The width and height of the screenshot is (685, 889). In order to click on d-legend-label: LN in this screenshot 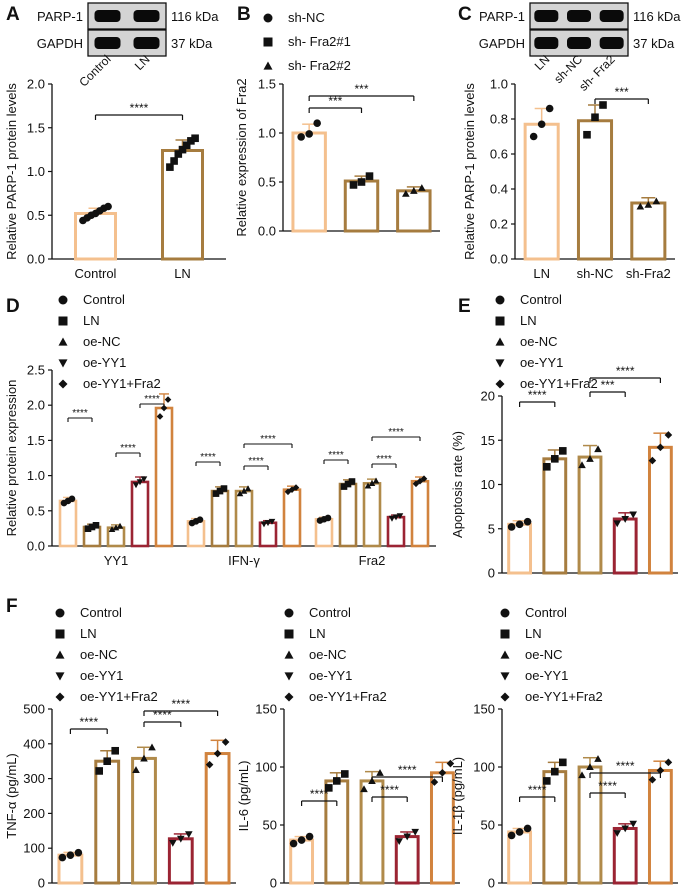, I will do `click(91, 320)`.